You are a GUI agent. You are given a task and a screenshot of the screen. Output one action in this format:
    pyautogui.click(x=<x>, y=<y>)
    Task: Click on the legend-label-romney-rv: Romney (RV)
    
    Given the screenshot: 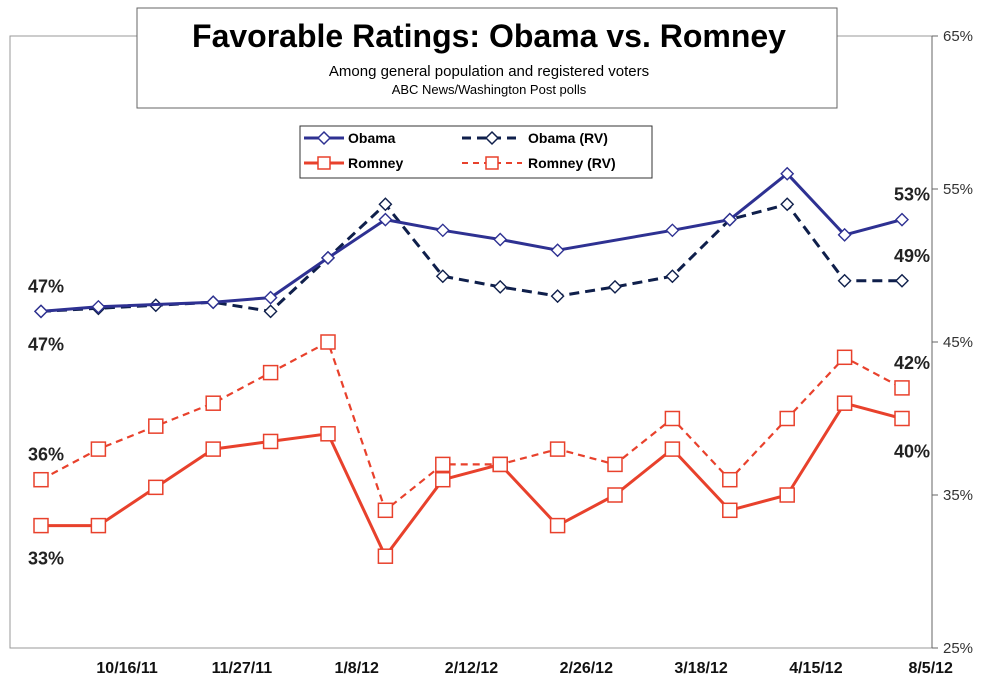 What is the action you would take?
    pyautogui.click(x=572, y=163)
    